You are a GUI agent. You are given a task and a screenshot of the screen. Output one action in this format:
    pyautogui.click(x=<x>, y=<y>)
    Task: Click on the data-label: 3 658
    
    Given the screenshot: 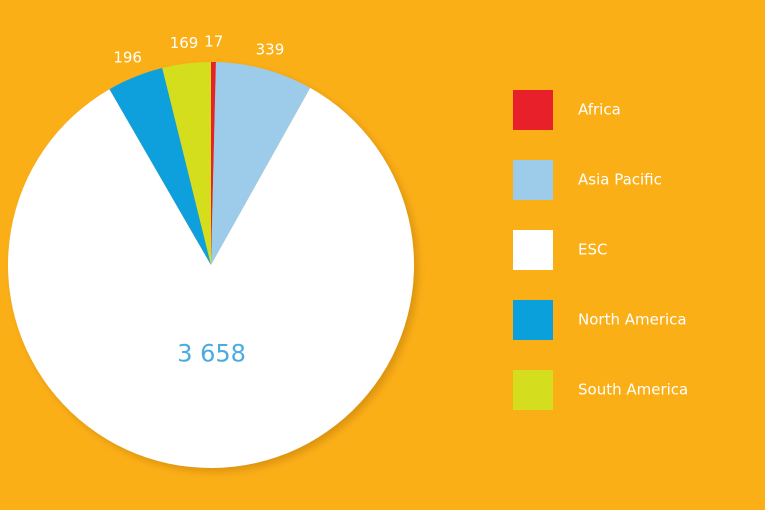 What is the action you would take?
    pyautogui.click(x=211, y=353)
    